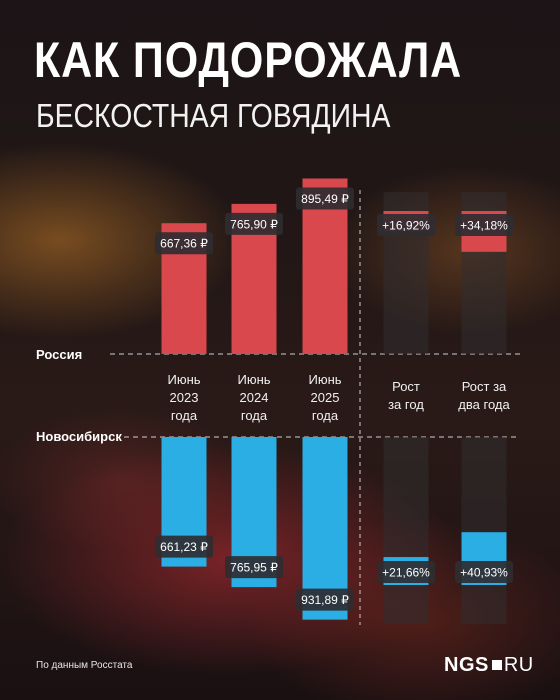  I want to click on label-russia-price-3: 895,49 ₽, so click(325, 199).